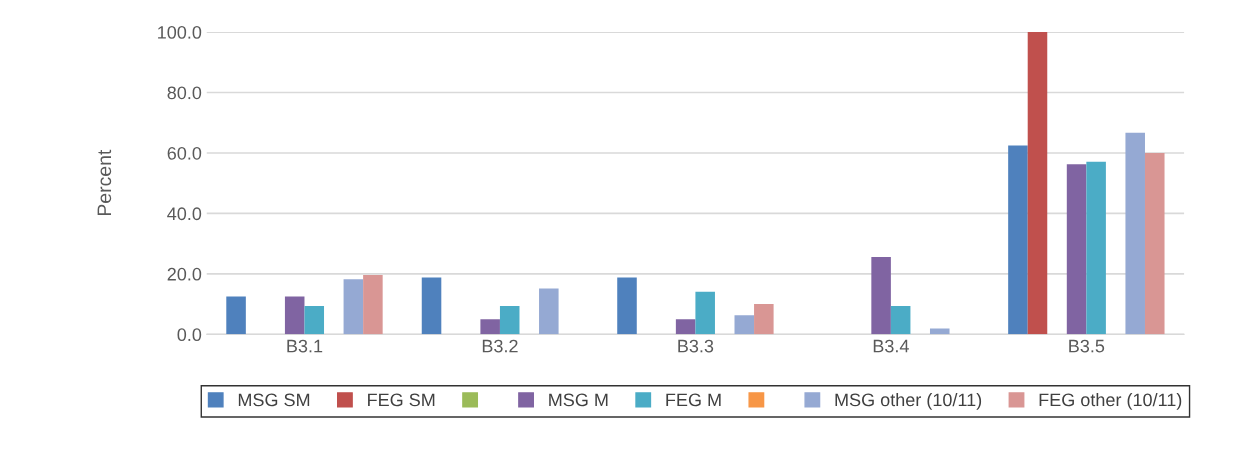 Image resolution: width=1253 pixels, height=458 pixels. Describe the element at coordinates (184, 153) in the screenshot. I see `y-tick-label: 60.0` at that location.